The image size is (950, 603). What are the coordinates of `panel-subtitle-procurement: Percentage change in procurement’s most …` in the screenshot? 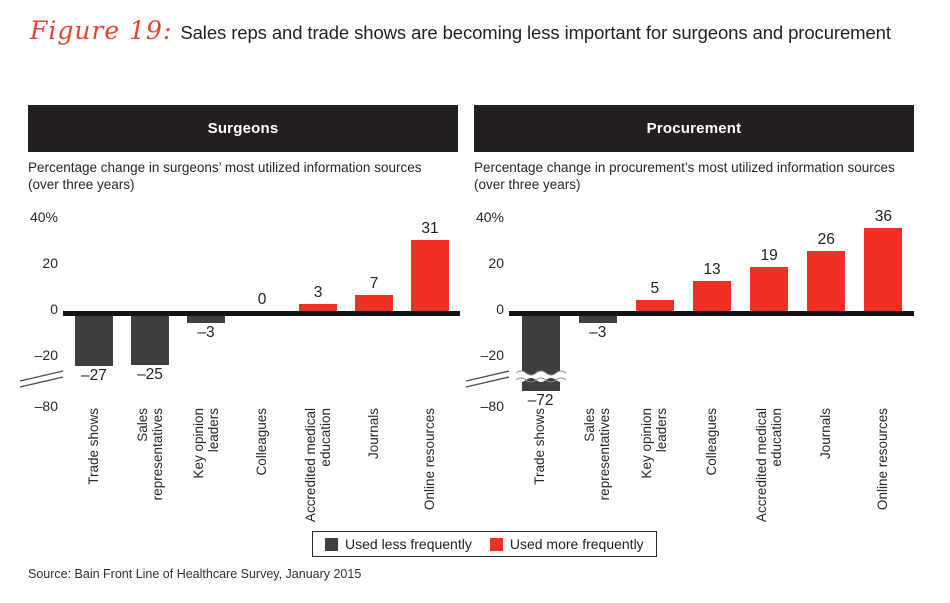 It's located at (694, 176).